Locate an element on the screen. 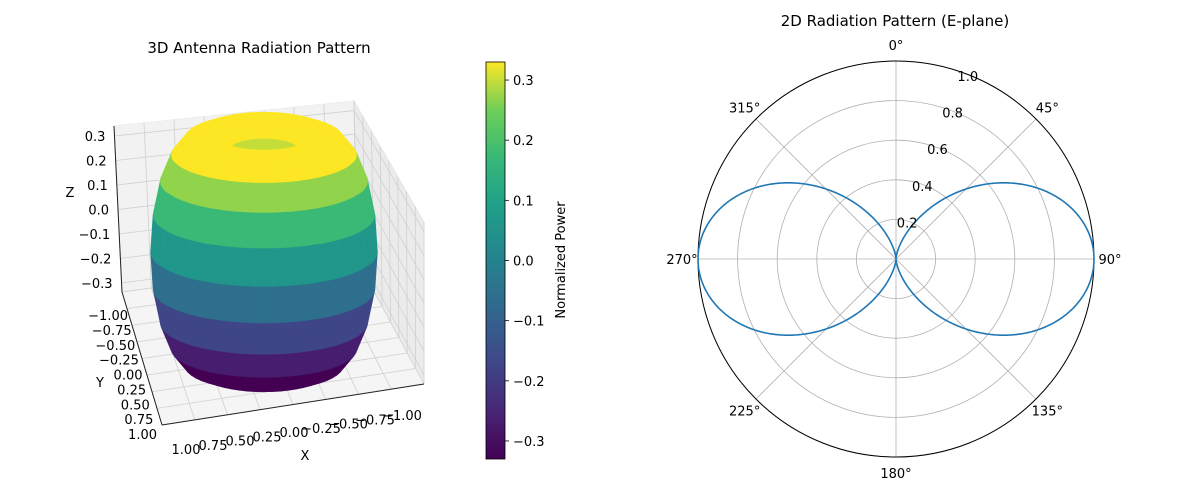 The image size is (1200, 500). z-axis-label: Z is located at coordinates (70, 193).